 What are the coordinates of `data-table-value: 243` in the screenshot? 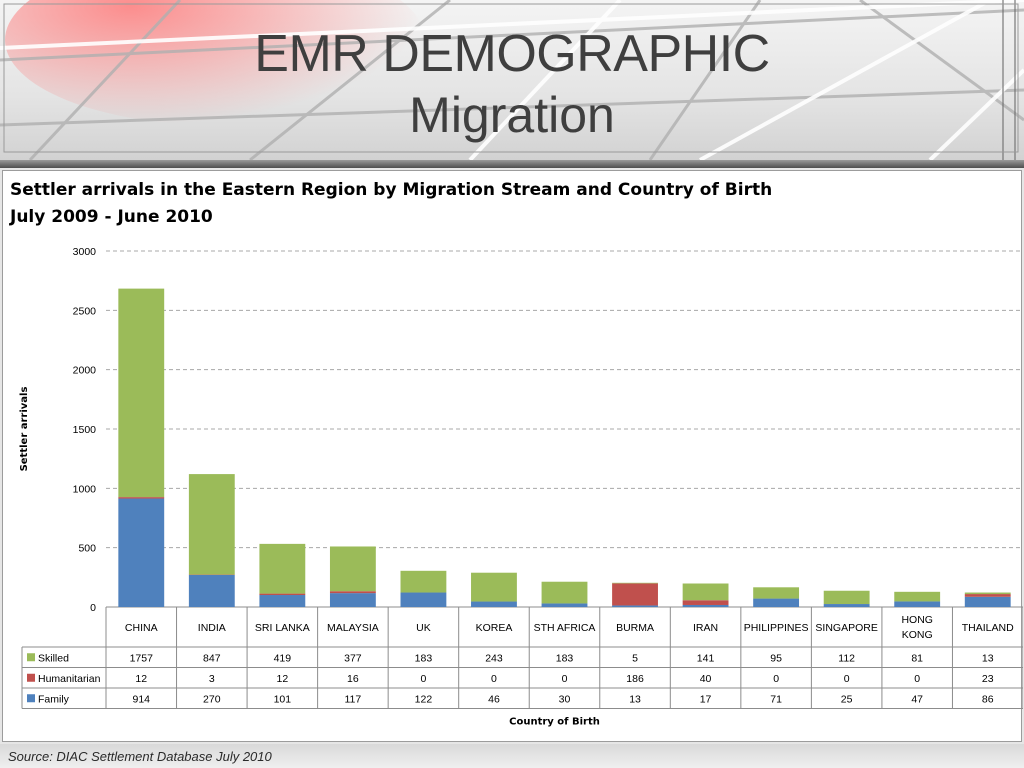 It's located at (494, 658).